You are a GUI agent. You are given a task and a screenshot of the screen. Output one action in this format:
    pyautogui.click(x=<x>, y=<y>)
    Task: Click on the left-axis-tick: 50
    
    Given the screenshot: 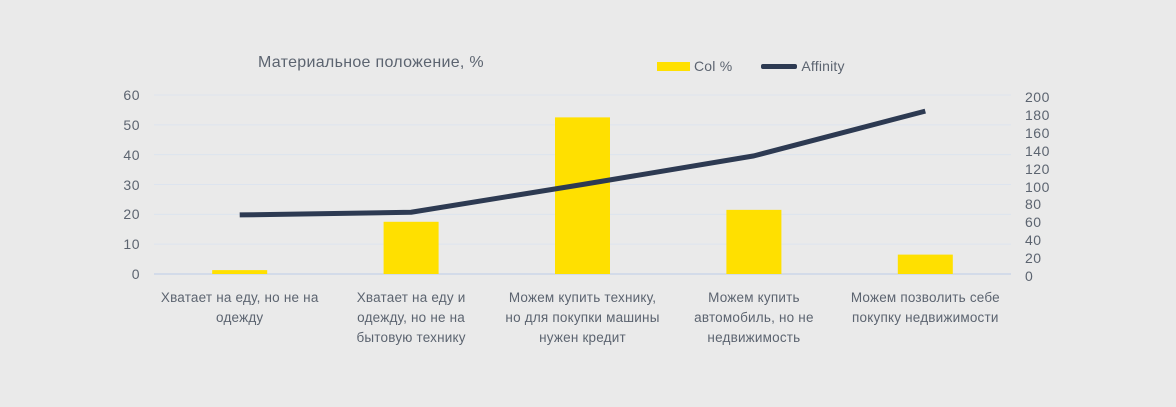 What is the action you would take?
    pyautogui.click(x=131, y=124)
    